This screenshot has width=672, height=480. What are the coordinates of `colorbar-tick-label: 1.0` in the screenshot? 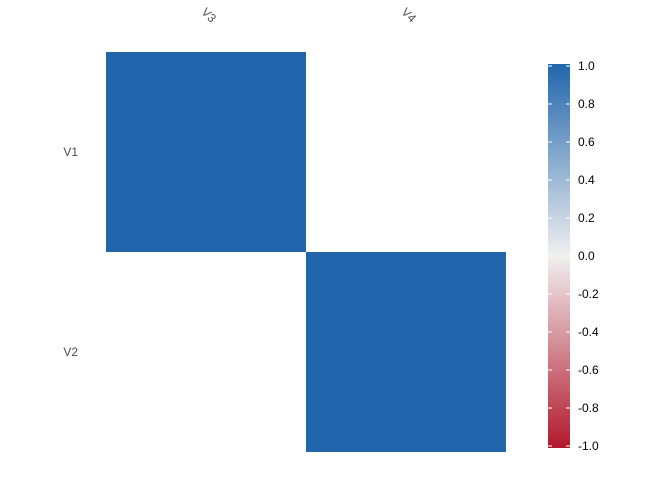 It's located at (586, 66).